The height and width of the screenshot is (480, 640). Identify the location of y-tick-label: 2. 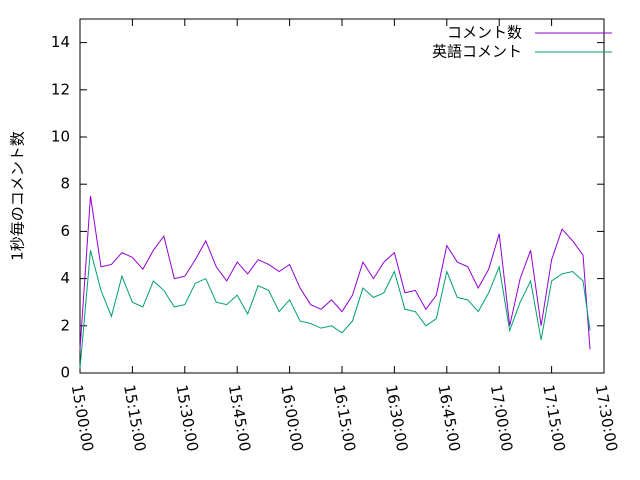
(65, 325).